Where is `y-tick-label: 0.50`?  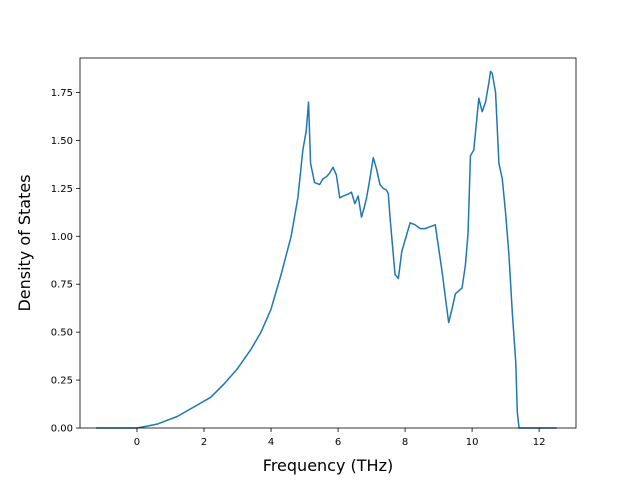 y-tick-label: 0.50 is located at coordinates (62, 333).